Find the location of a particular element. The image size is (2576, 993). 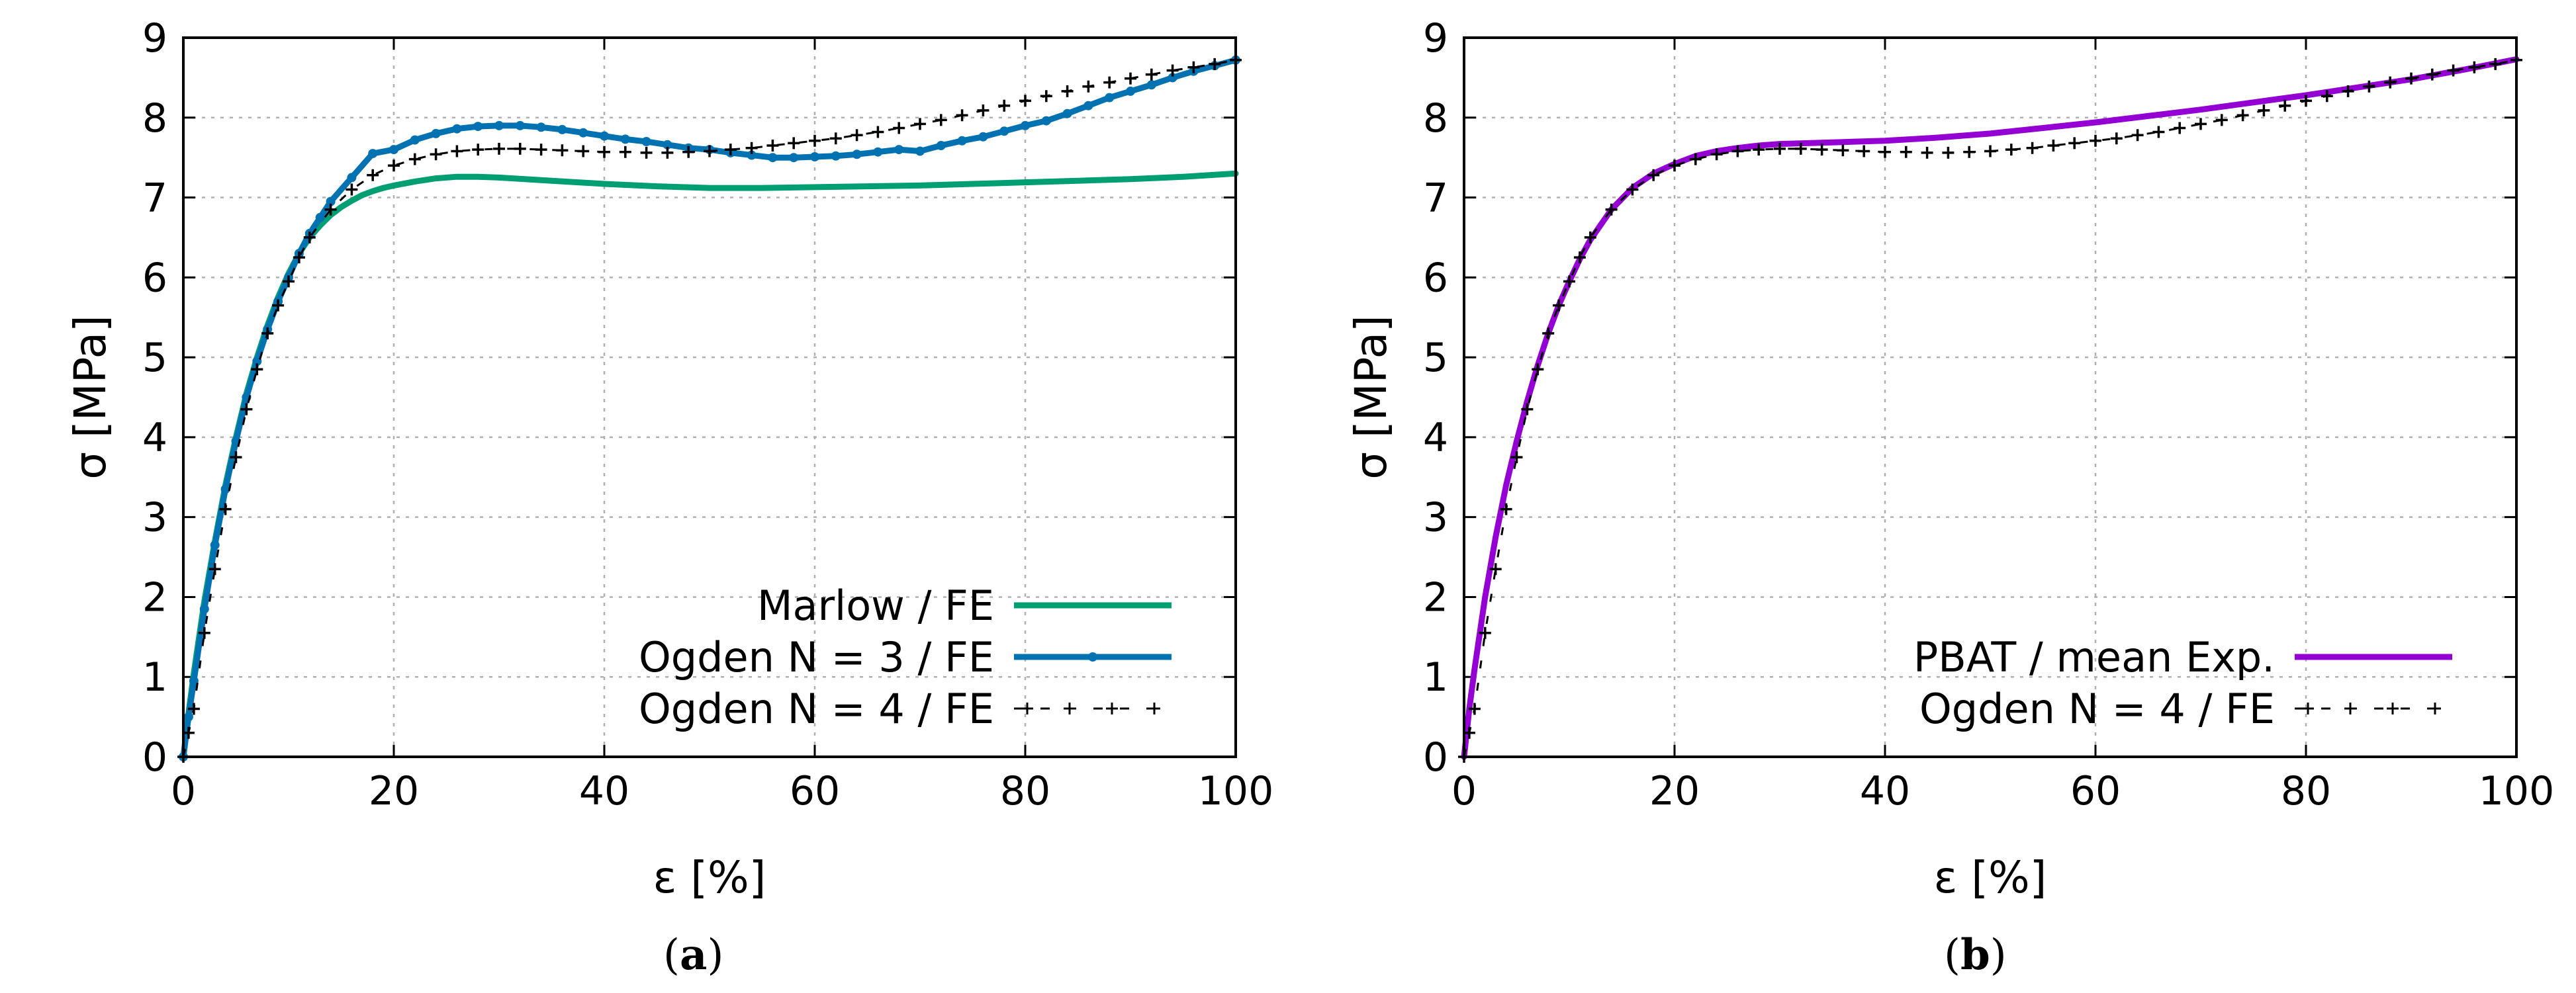

y-tick-label: 9 is located at coordinates (1436, 39).